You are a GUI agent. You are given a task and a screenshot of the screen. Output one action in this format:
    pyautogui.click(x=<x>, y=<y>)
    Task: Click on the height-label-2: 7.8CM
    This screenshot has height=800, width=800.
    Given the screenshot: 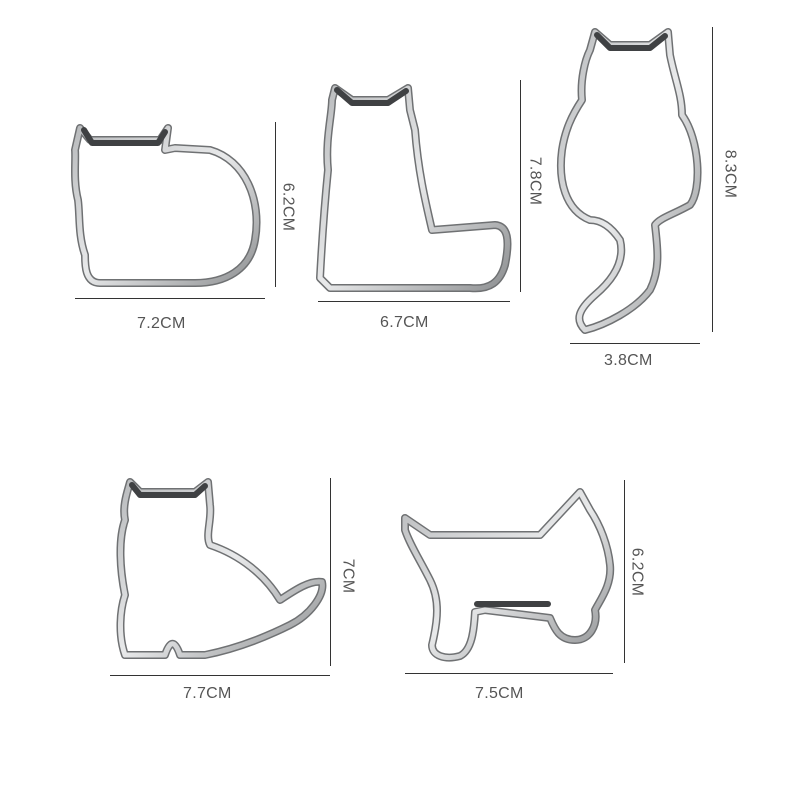 What is the action you would take?
    pyautogui.click(x=535, y=181)
    